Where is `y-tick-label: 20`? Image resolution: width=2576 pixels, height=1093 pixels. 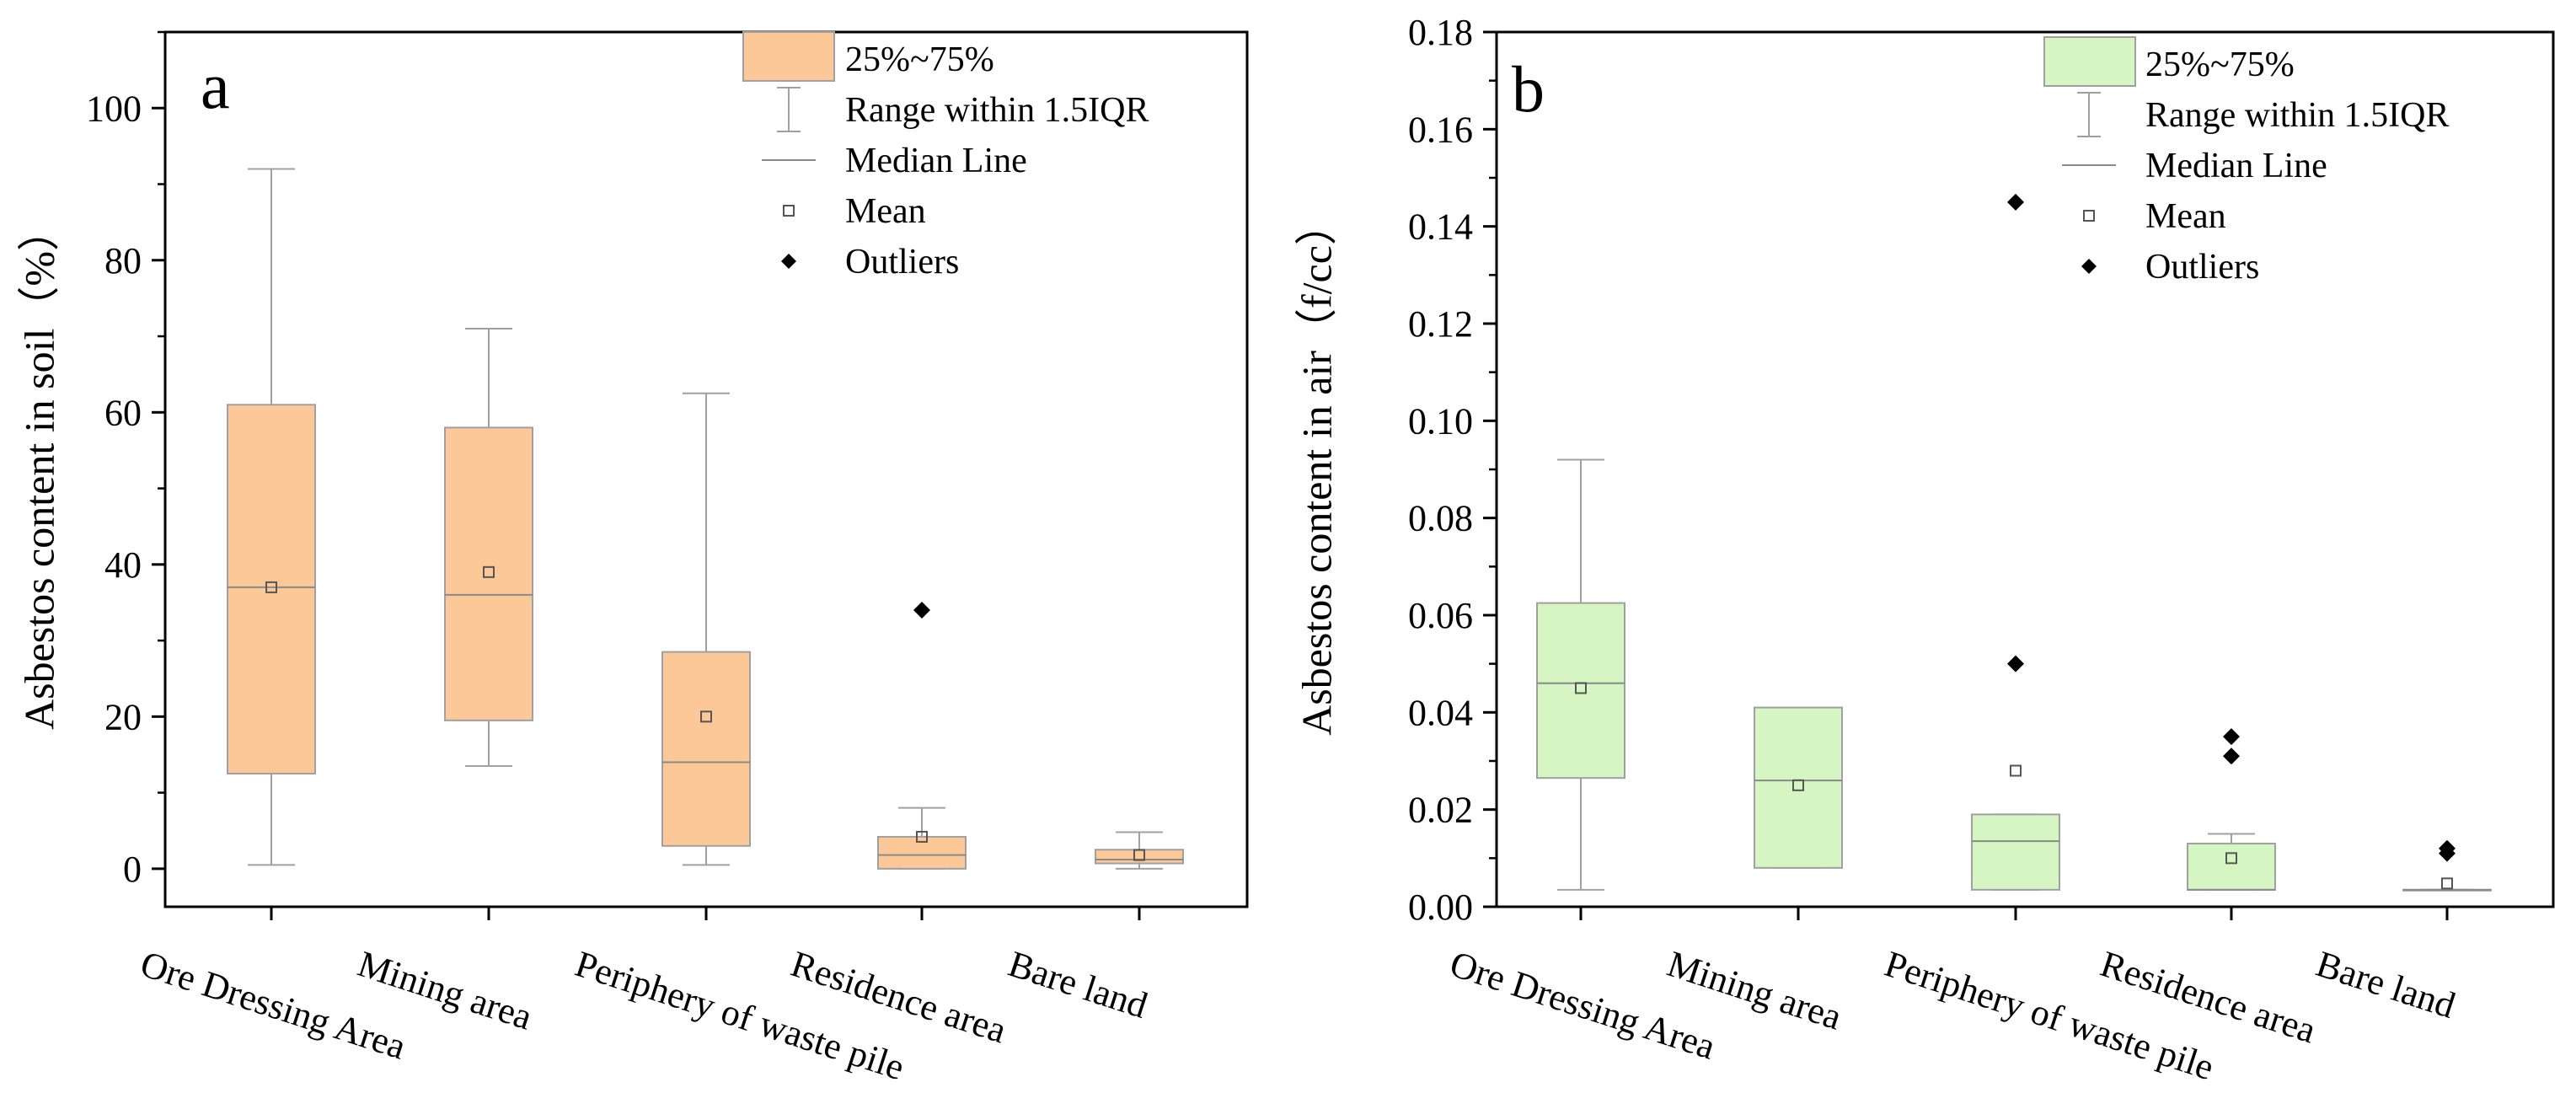
y-tick-label: 20 is located at coordinates (123, 716).